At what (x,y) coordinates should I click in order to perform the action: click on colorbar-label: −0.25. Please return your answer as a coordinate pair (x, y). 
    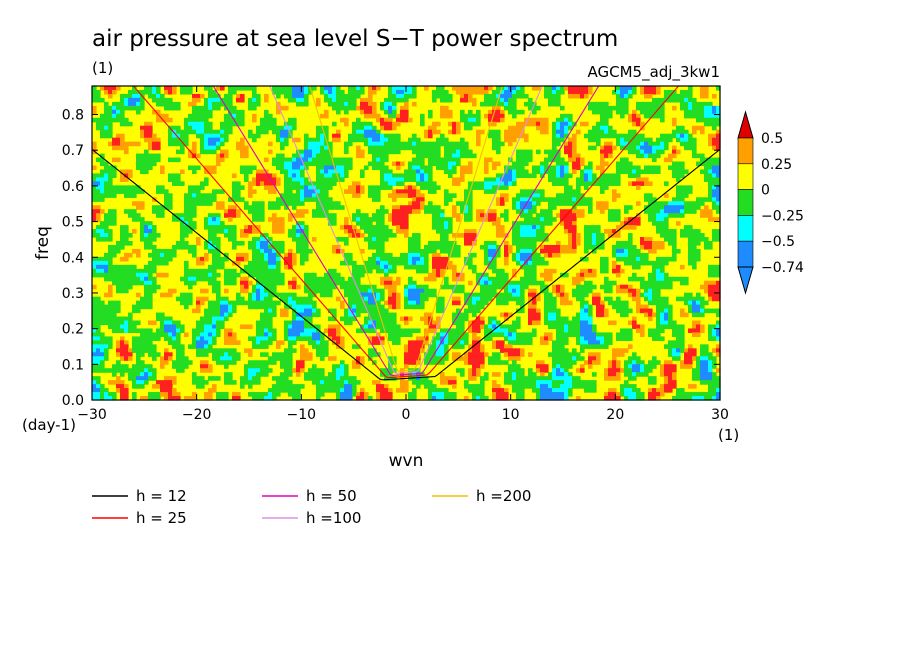
    Looking at the image, I should click on (782, 216).